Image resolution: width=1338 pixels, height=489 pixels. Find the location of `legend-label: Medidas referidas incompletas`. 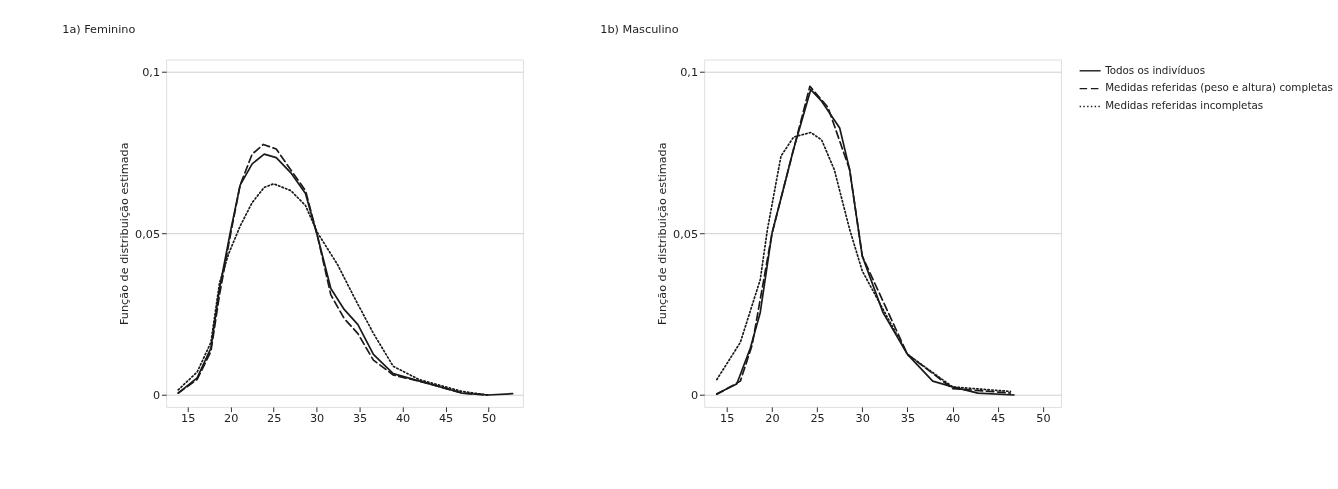

legend-label: Medidas referidas incompletas is located at coordinates (1184, 105).